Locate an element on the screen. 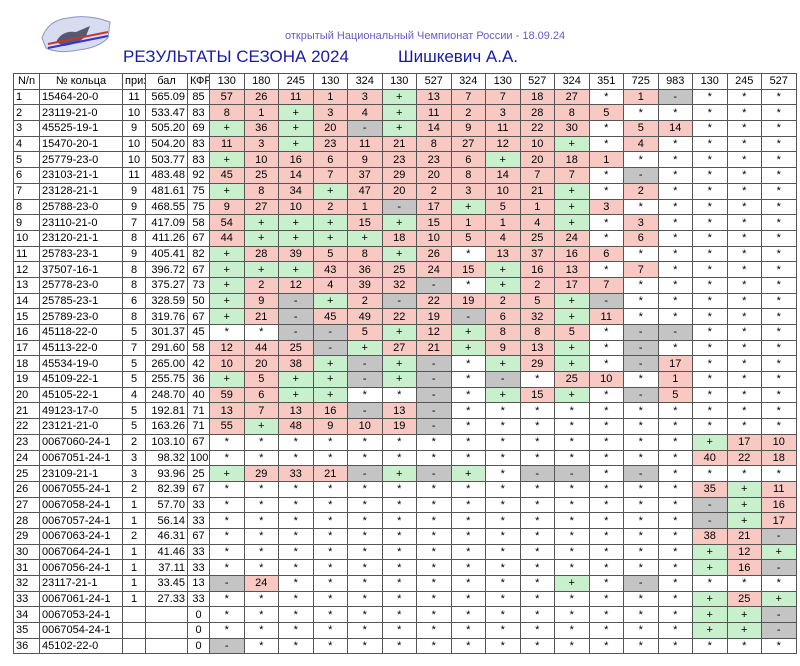 This screenshot has width=800, height=666. table-cell: 33 is located at coordinates (198, 505).